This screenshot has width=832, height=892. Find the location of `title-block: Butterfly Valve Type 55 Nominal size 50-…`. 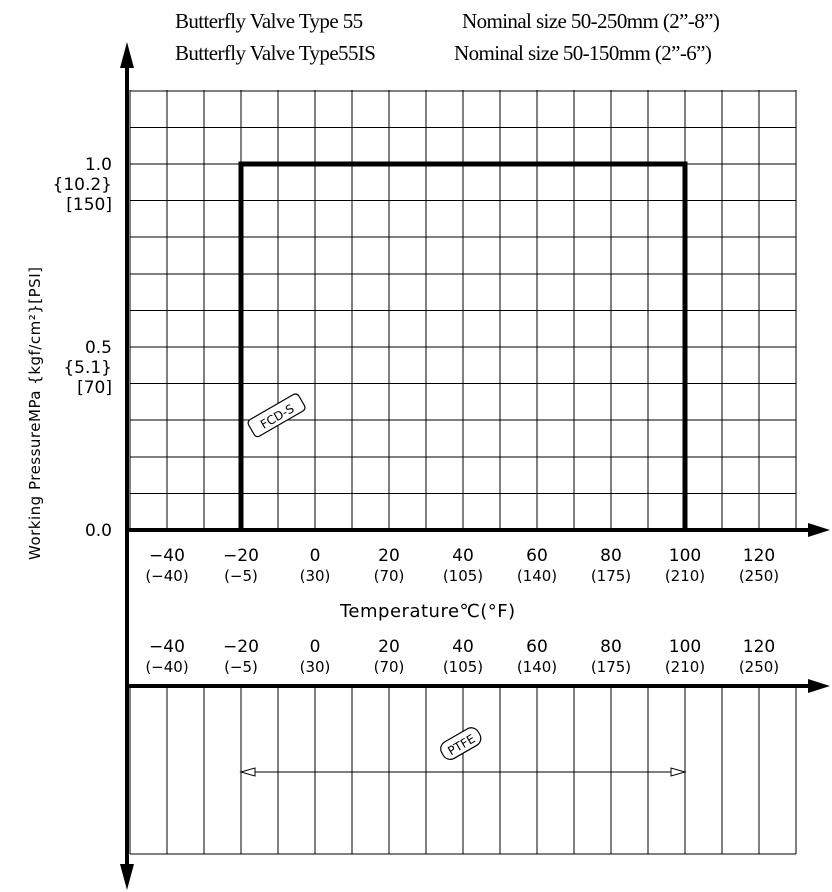

title-block: Butterfly Valve Type 55 Nominal size 50-… is located at coordinates (447, 37).